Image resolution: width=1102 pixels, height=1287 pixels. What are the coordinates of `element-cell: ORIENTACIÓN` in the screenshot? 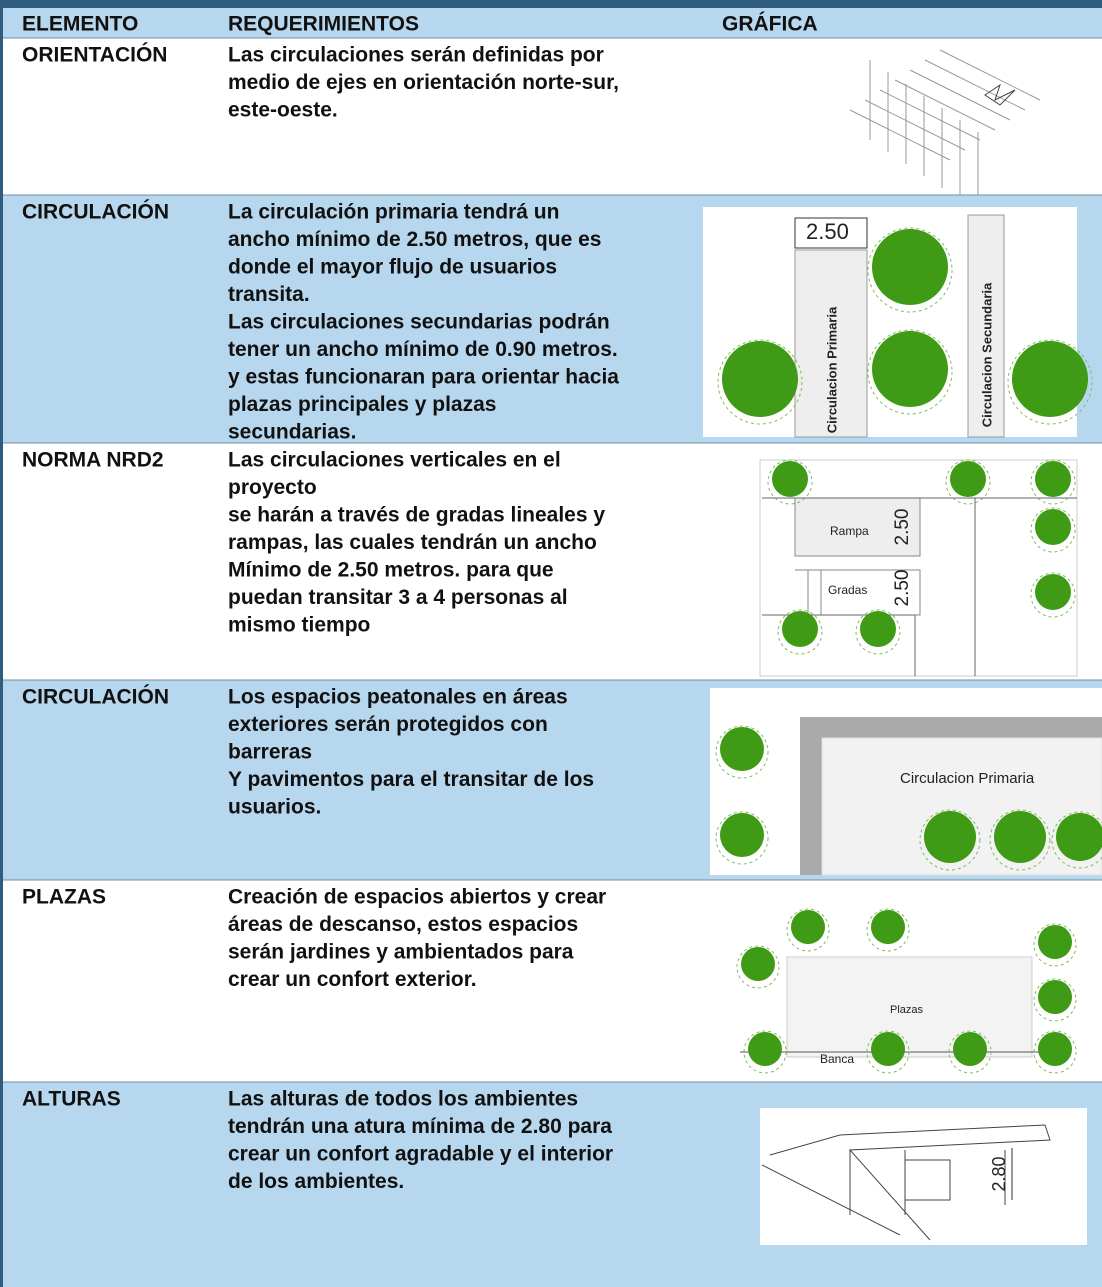 It's located at (94, 55).